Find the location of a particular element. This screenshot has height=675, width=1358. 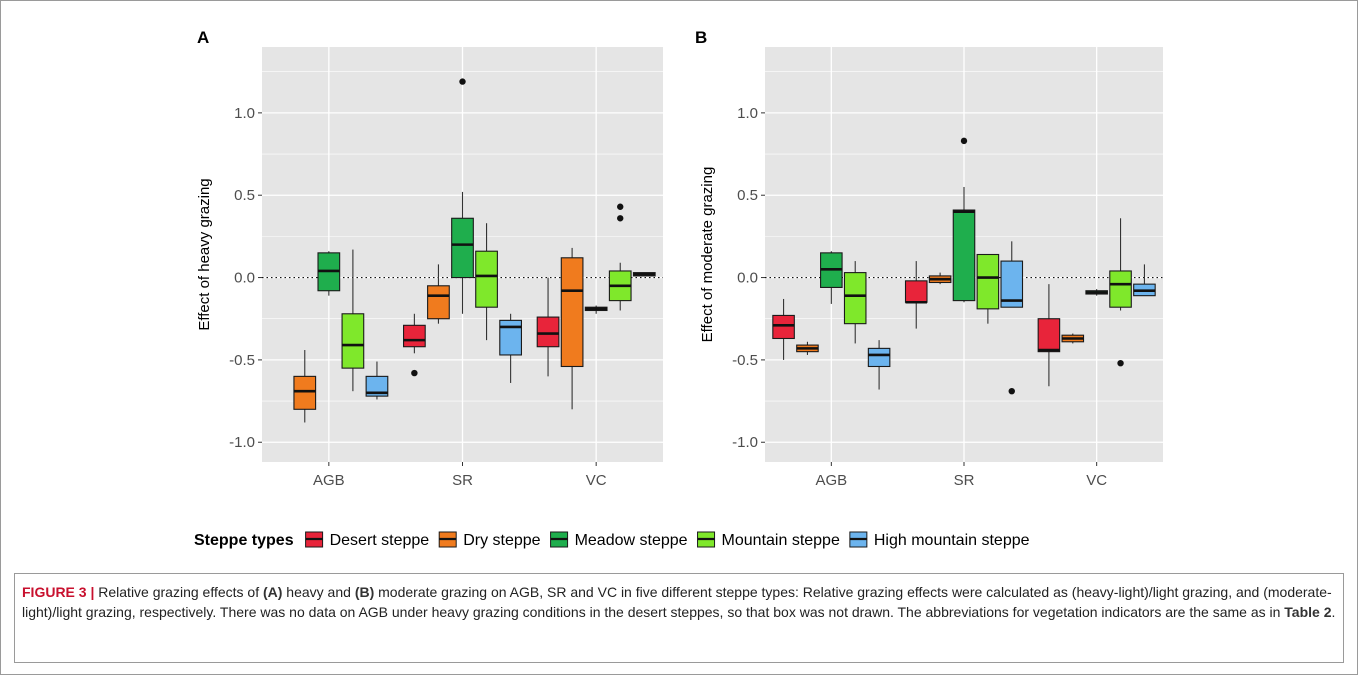

legend-item-high-mountain-steppe: High mountain steppe is located at coordinates (939, 540).